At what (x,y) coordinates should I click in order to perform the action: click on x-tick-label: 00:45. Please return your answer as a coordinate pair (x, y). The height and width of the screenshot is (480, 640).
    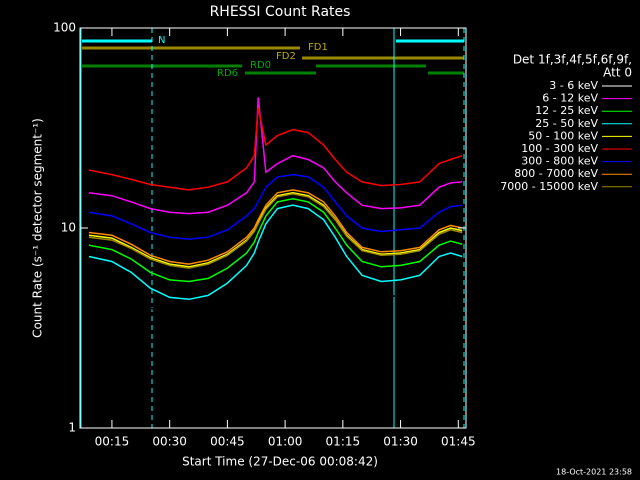
    Looking at the image, I should click on (227, 442).